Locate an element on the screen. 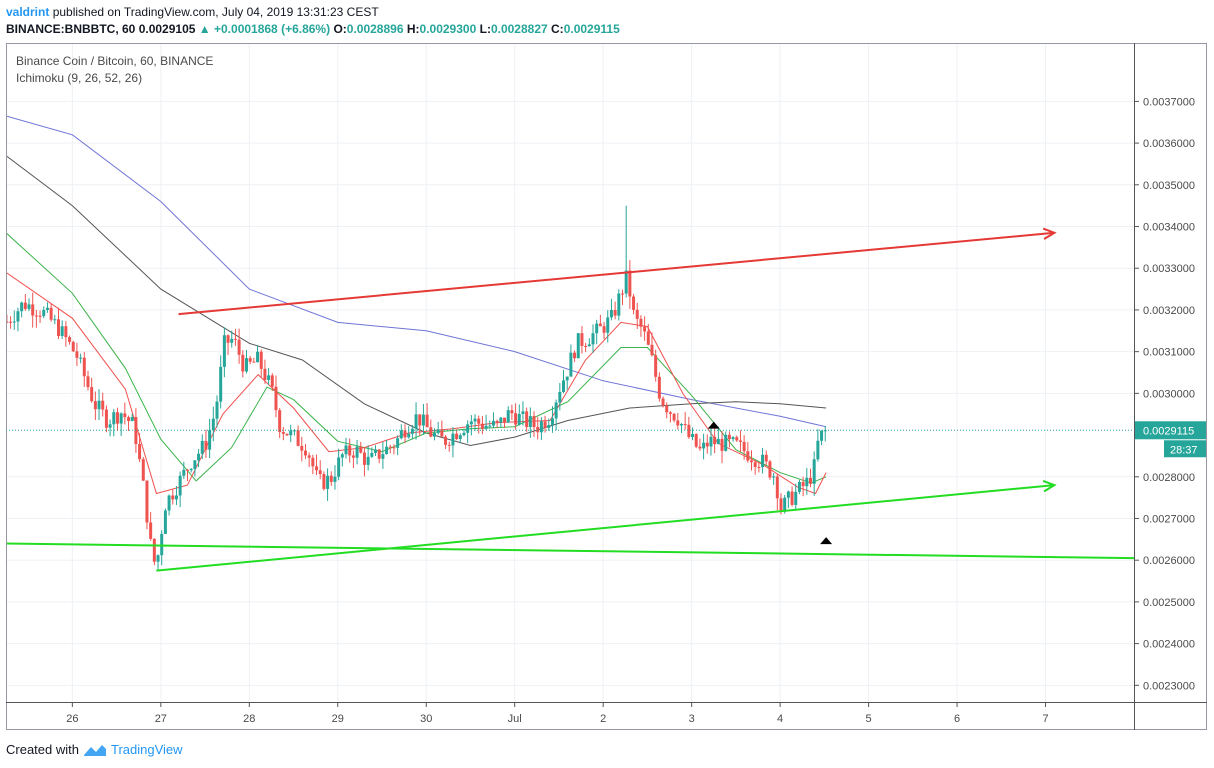 Image resolution: width=1214 pixels, height=768 pixels. legend-indicator: Ichimoku (9, 26, 52, 26) is located at coordinates (79, 78).